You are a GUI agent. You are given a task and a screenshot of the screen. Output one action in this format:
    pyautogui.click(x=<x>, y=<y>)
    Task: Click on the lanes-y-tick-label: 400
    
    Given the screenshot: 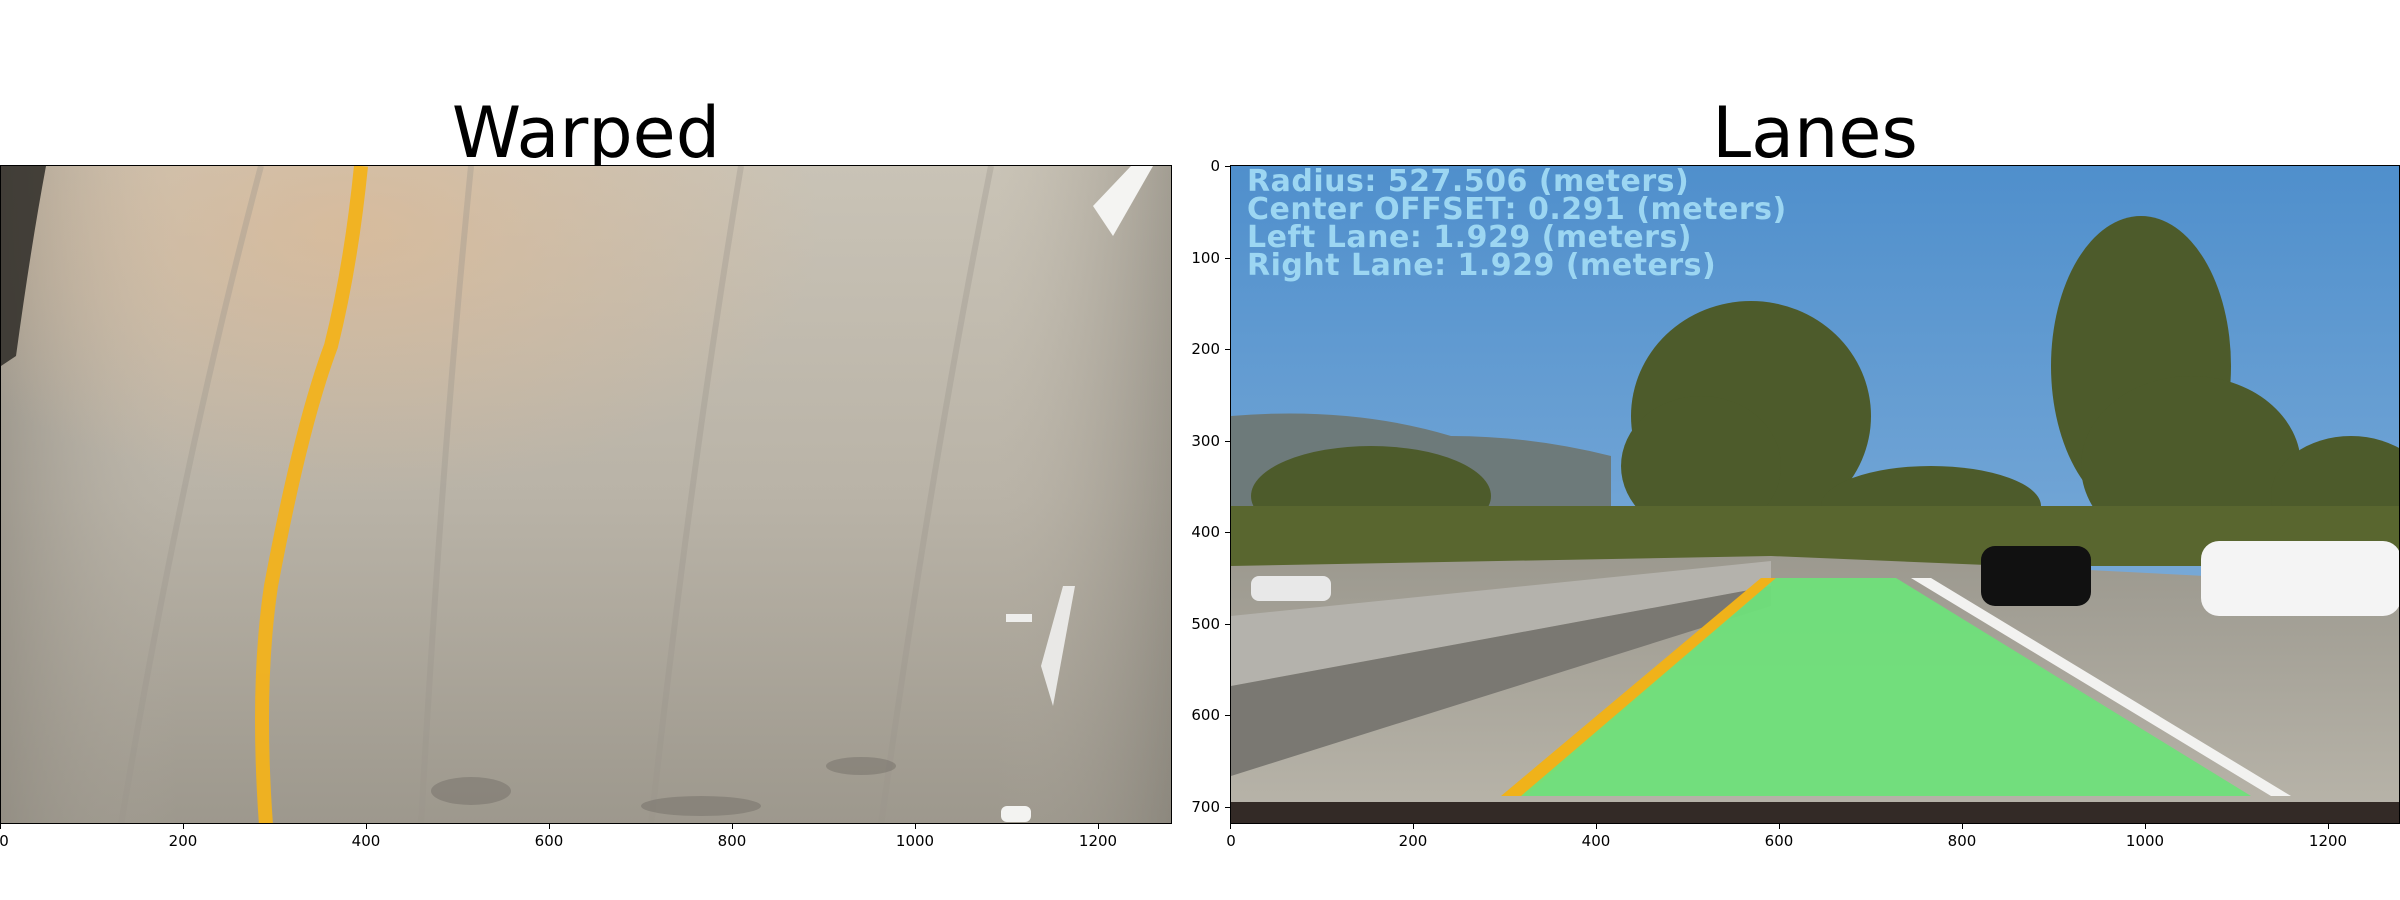 What is the action you would take?
    pyautogui.click(x=1205, y=532)
    